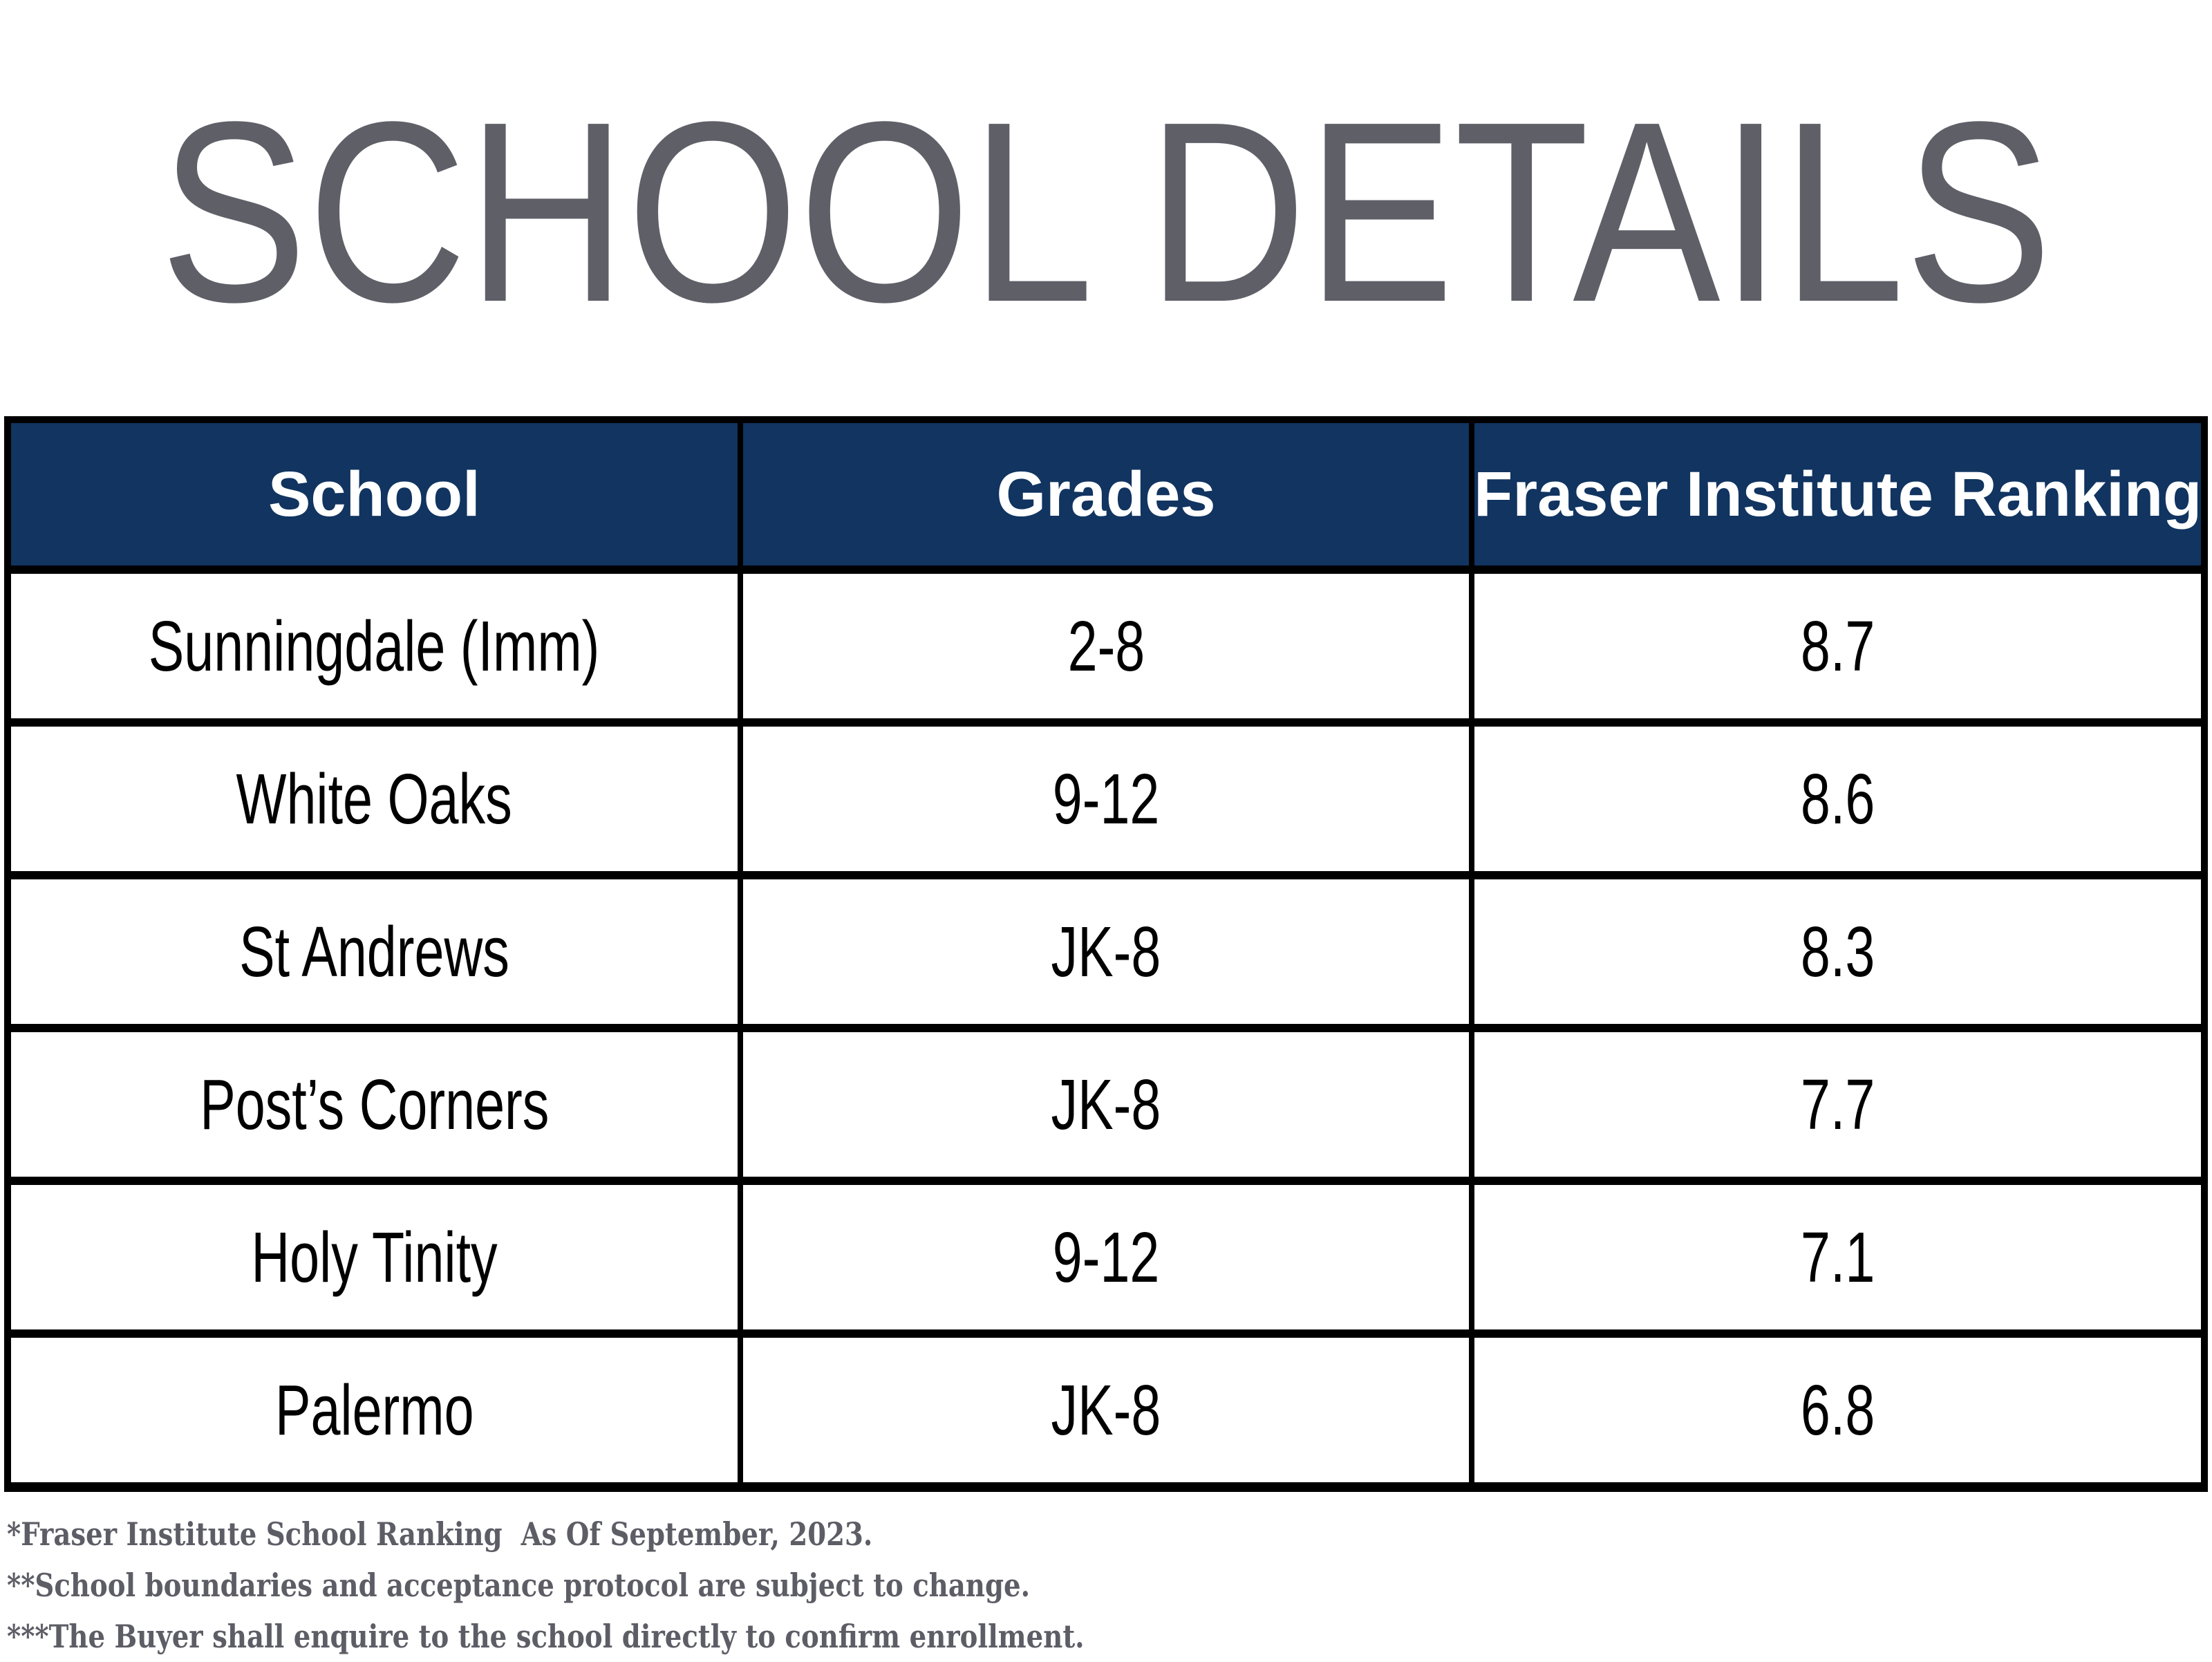 The image size is (2212, 1662). I want to click on cell-ranking: 6.8, so click(1835, 1410).